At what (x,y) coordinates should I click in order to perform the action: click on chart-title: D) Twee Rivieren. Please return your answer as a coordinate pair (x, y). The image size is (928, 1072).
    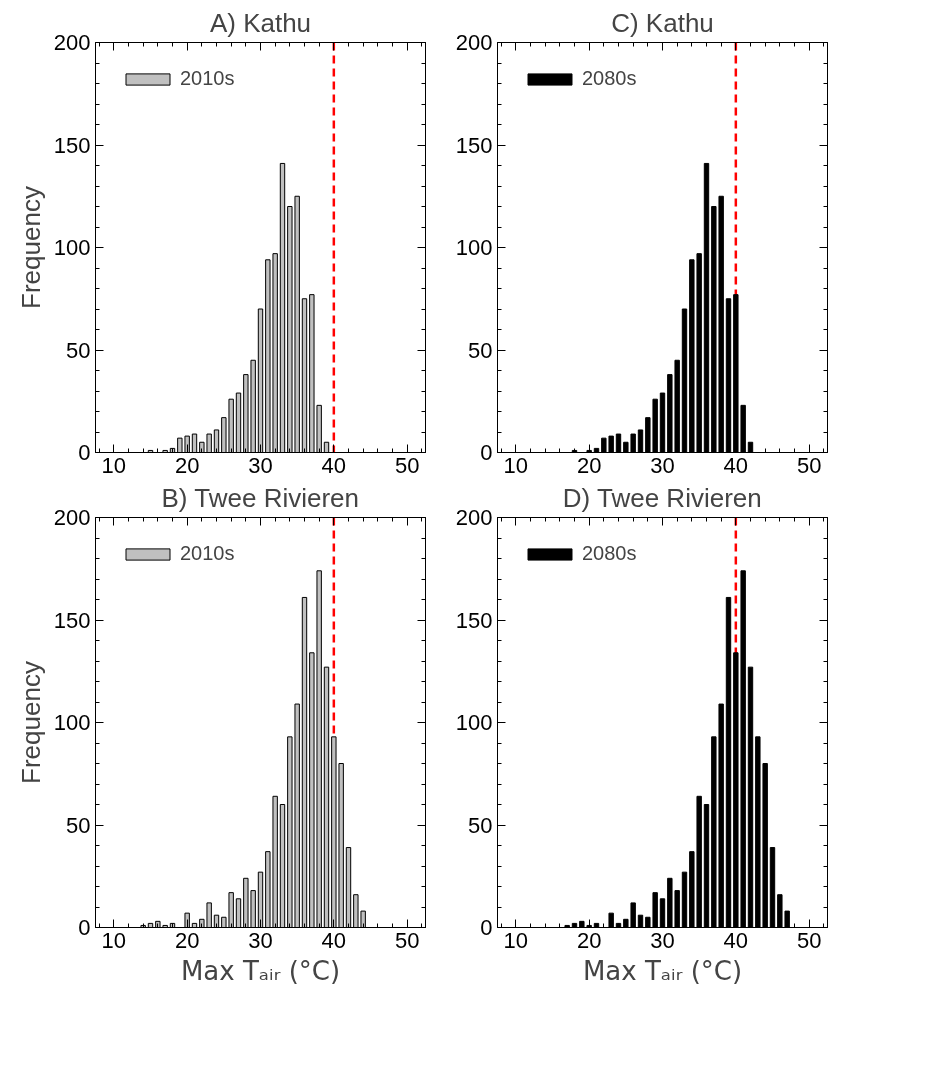
    Looking at the image, I should click on (662, 497).